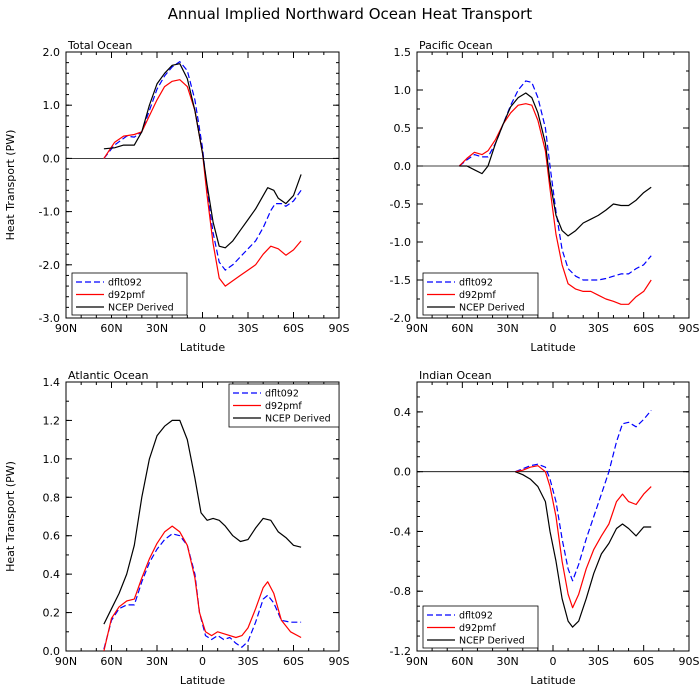  Describe the element at coordinates (456, 45) in the screenshot. I see `panel-title: Pacific Ocean` at that location.